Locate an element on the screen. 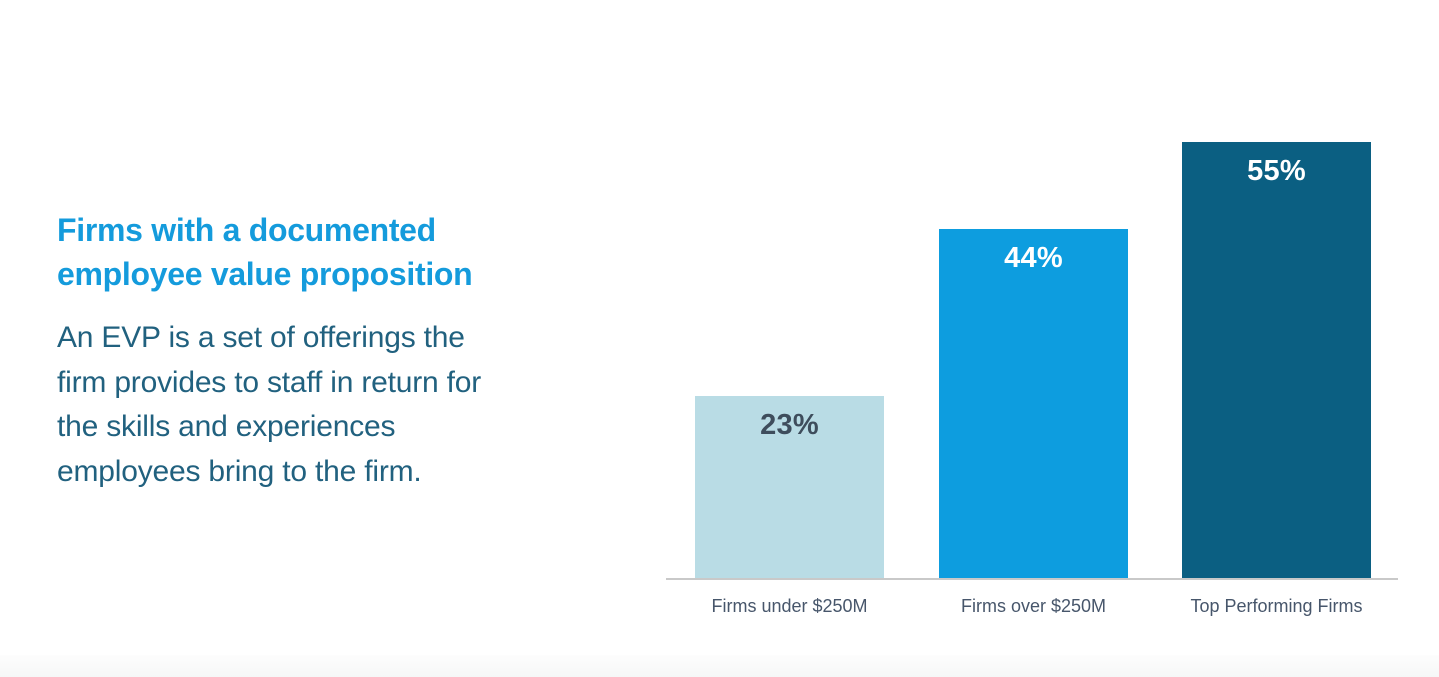 This screenshot has width=1439, height=677. bar-value-label: 55% is located at coordinates (1276, 171).